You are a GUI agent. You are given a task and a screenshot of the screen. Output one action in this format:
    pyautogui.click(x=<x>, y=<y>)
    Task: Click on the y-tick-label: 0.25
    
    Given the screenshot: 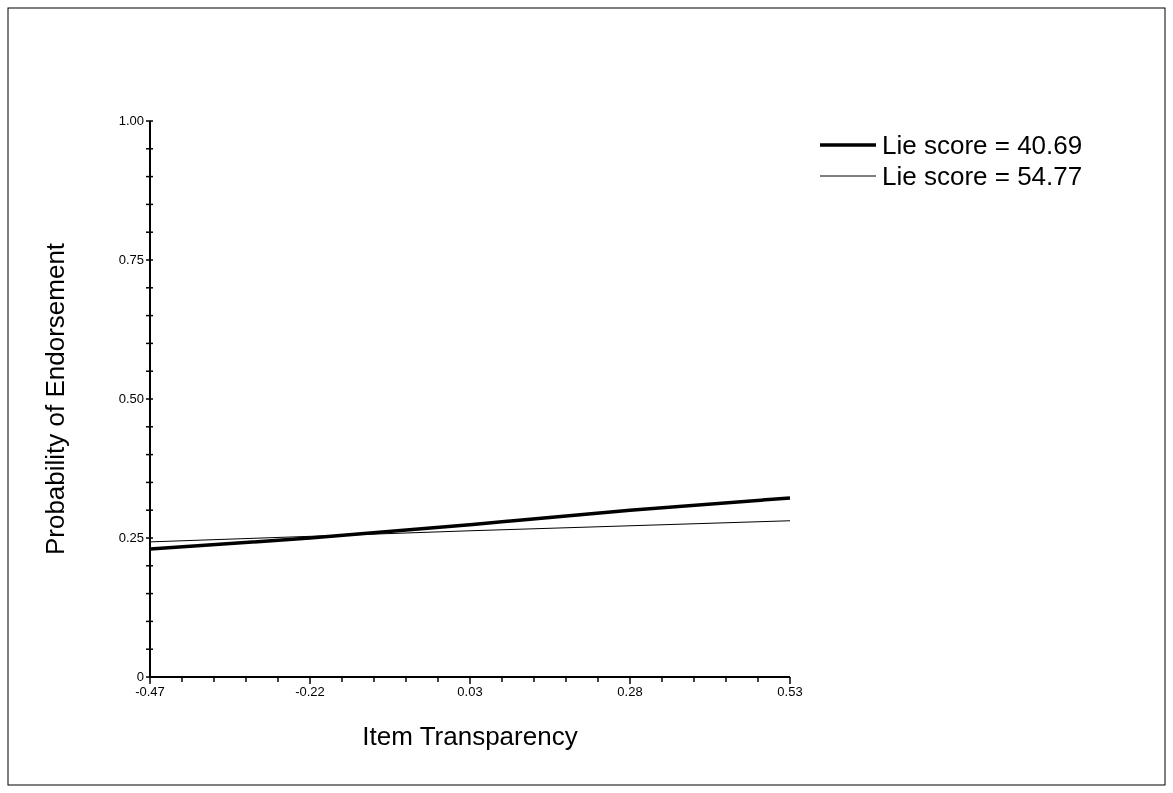 What is the action you would take?
    pyautogui.click(x=131, y=537)
    